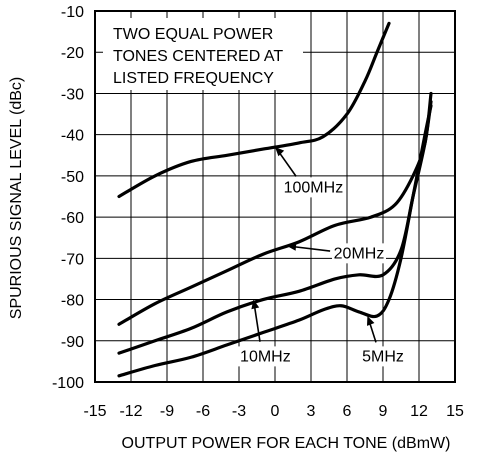 Image resolution: width=484 pixels, height=463 pixels. What do you see at coordinates (72, 177) in the screenshot?
I see `y-tick-label: -50` at bounding box center [72, 177].